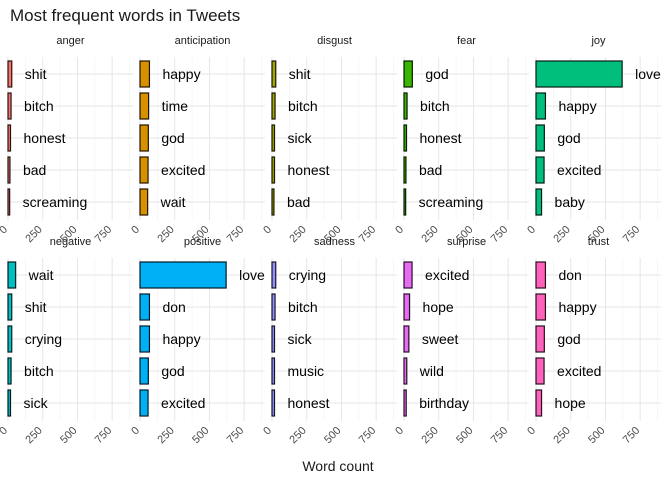 This screenshot has width=672, height=480. I want to click on bar-negative-sick, so click(9, 403).